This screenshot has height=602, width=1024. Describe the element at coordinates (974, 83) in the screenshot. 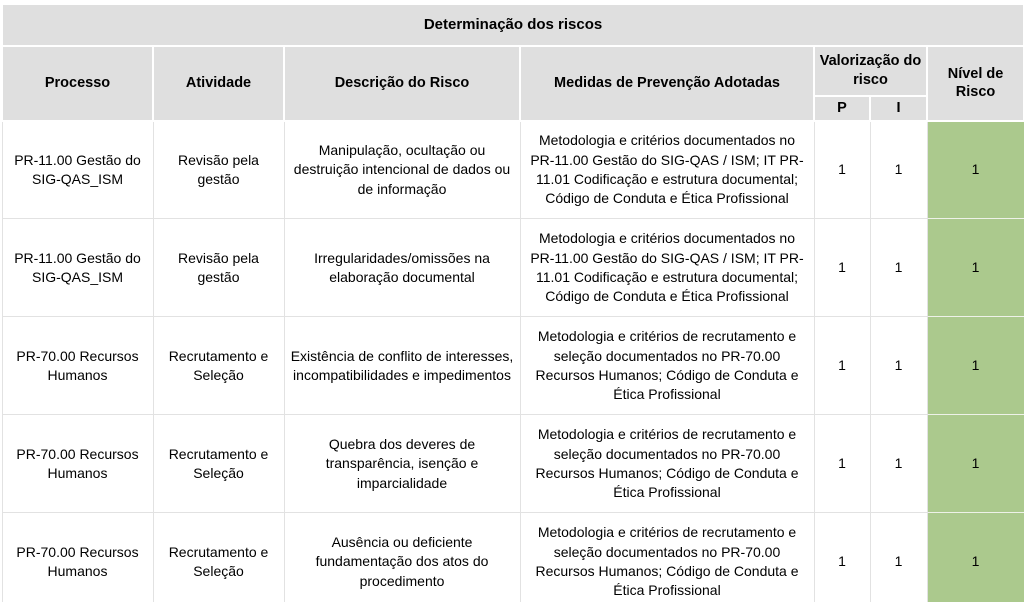

I see `column-header-nivel: Nível de Risco` at that location.